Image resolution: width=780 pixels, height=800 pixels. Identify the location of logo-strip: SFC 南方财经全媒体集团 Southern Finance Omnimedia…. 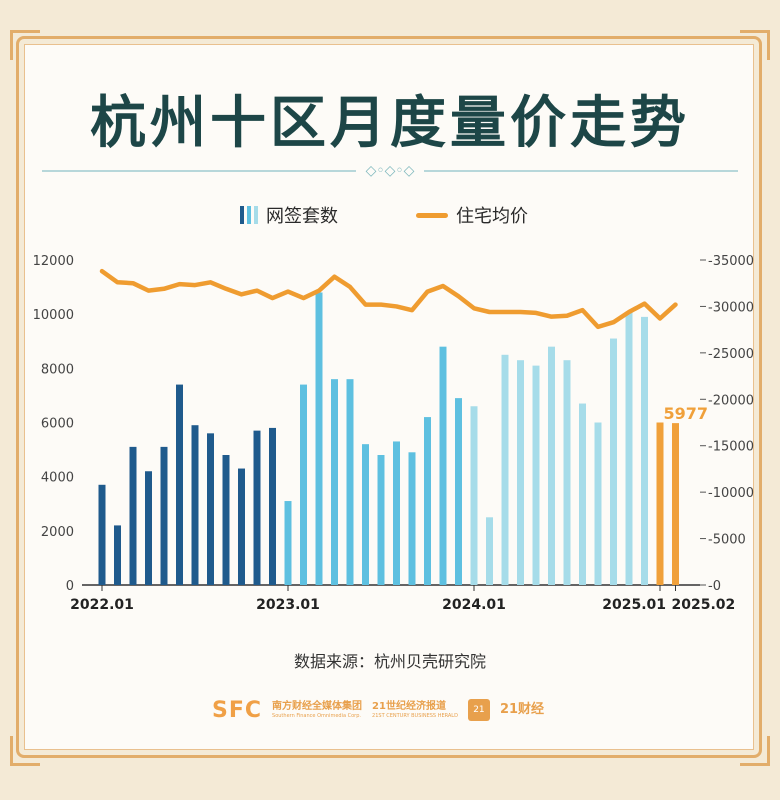
(378, 710).